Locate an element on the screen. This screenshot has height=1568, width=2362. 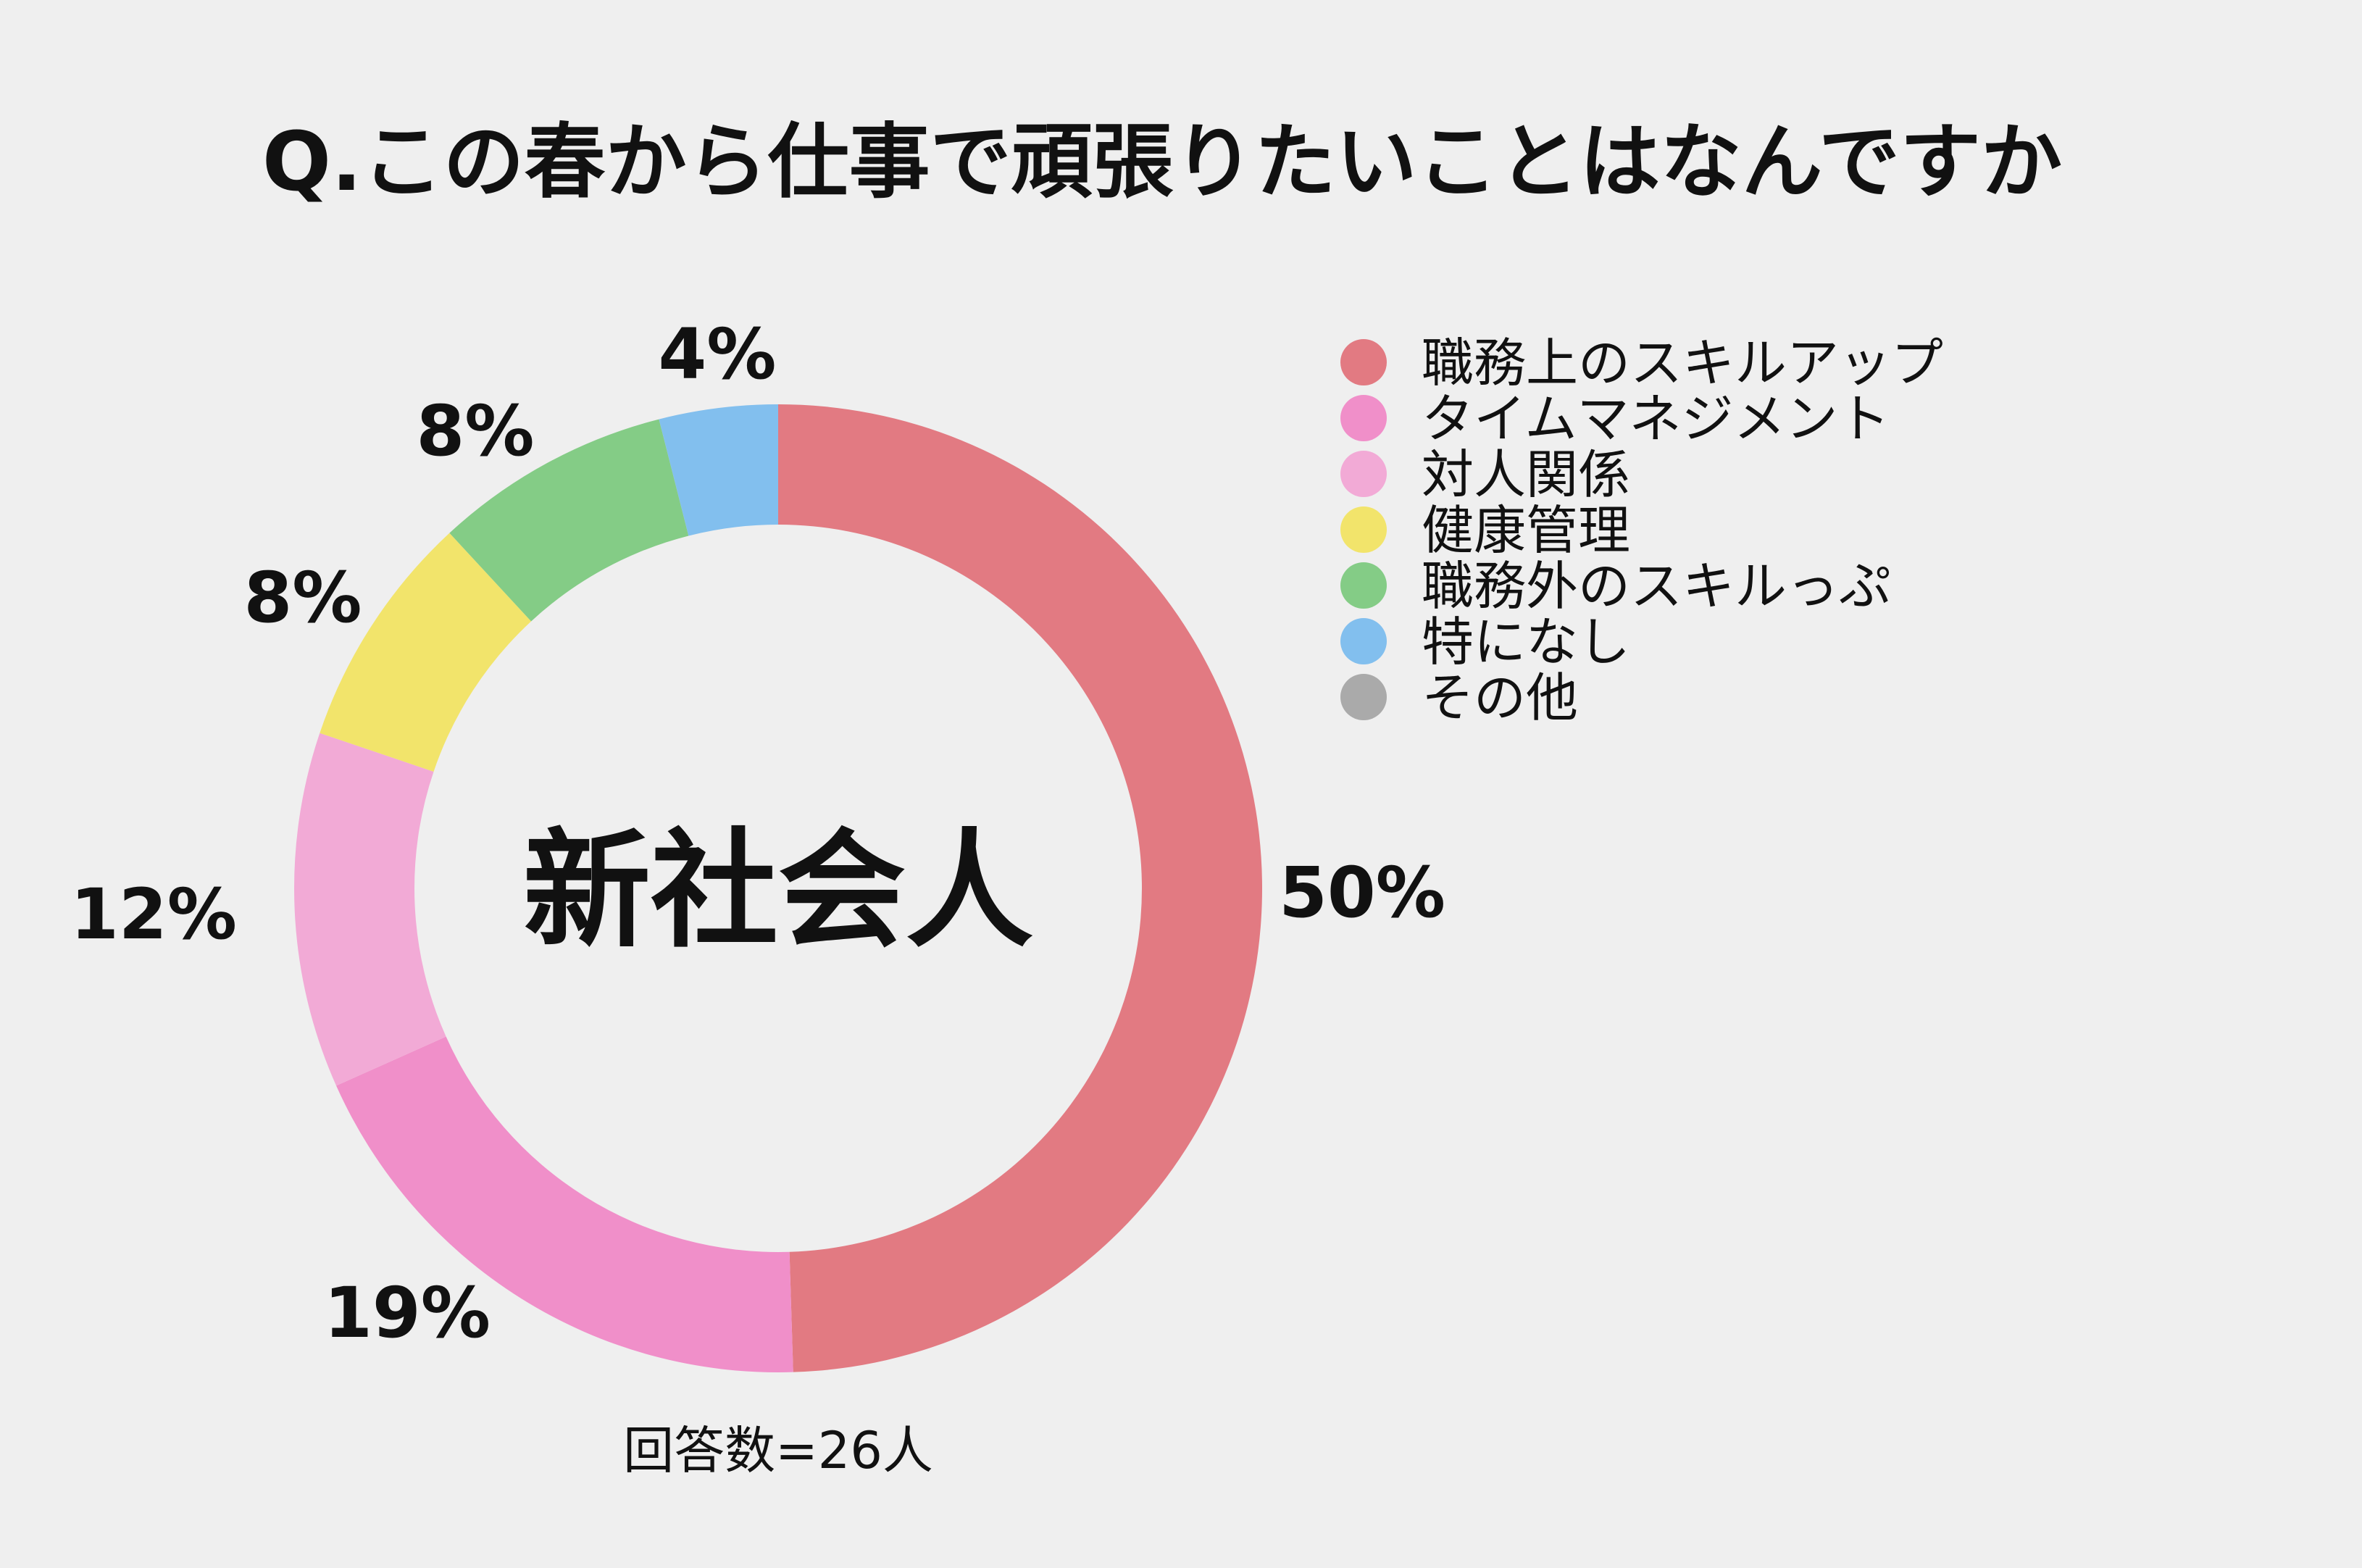
slice-value-label: 19% is located at coordinates (408, 1313).